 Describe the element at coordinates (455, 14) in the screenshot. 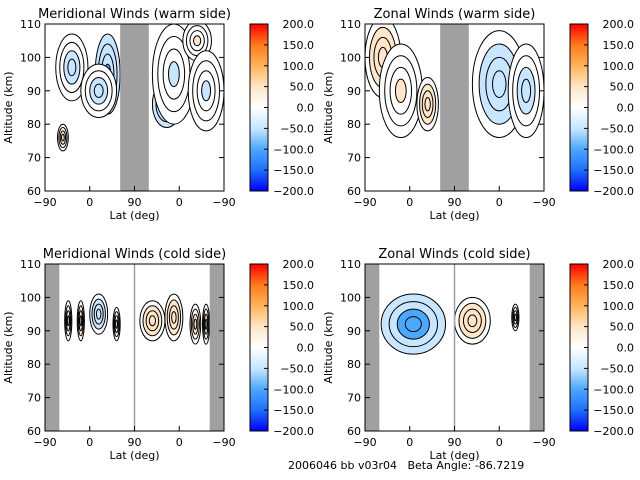

I see `plot-title: Zonal Winds (warm side)` at that location.